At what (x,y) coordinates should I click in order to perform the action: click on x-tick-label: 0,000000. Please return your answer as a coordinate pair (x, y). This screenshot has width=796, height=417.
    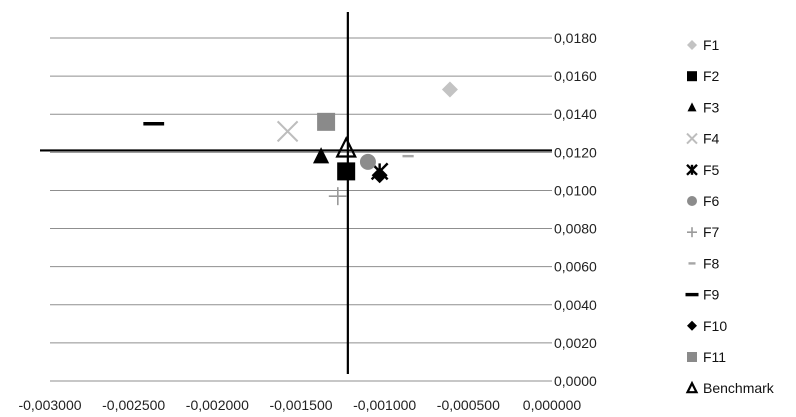
    Looking at the image, I should click on (552, 405).